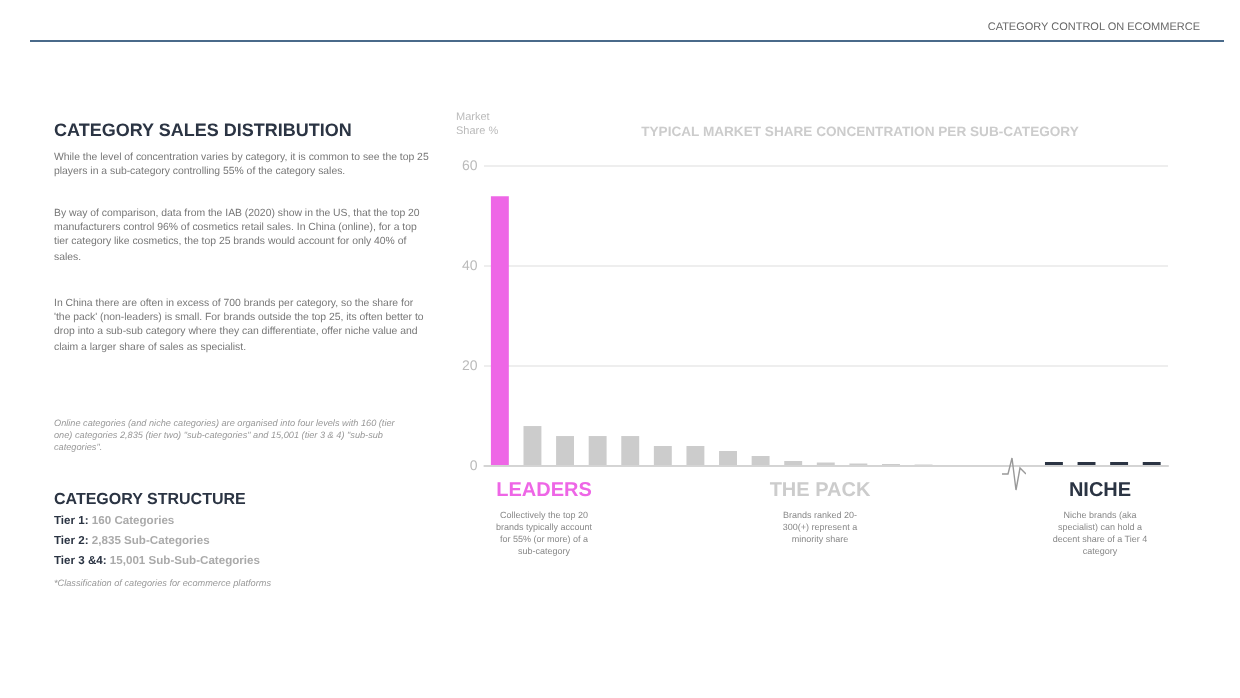 Image resolution: width=1240 pixels, height=698 pixels. What do you see at coordinates (151, 500) in the screenshot?
I see `text: CATEGORY STRUCTURE` at bounding box center [151, 500].